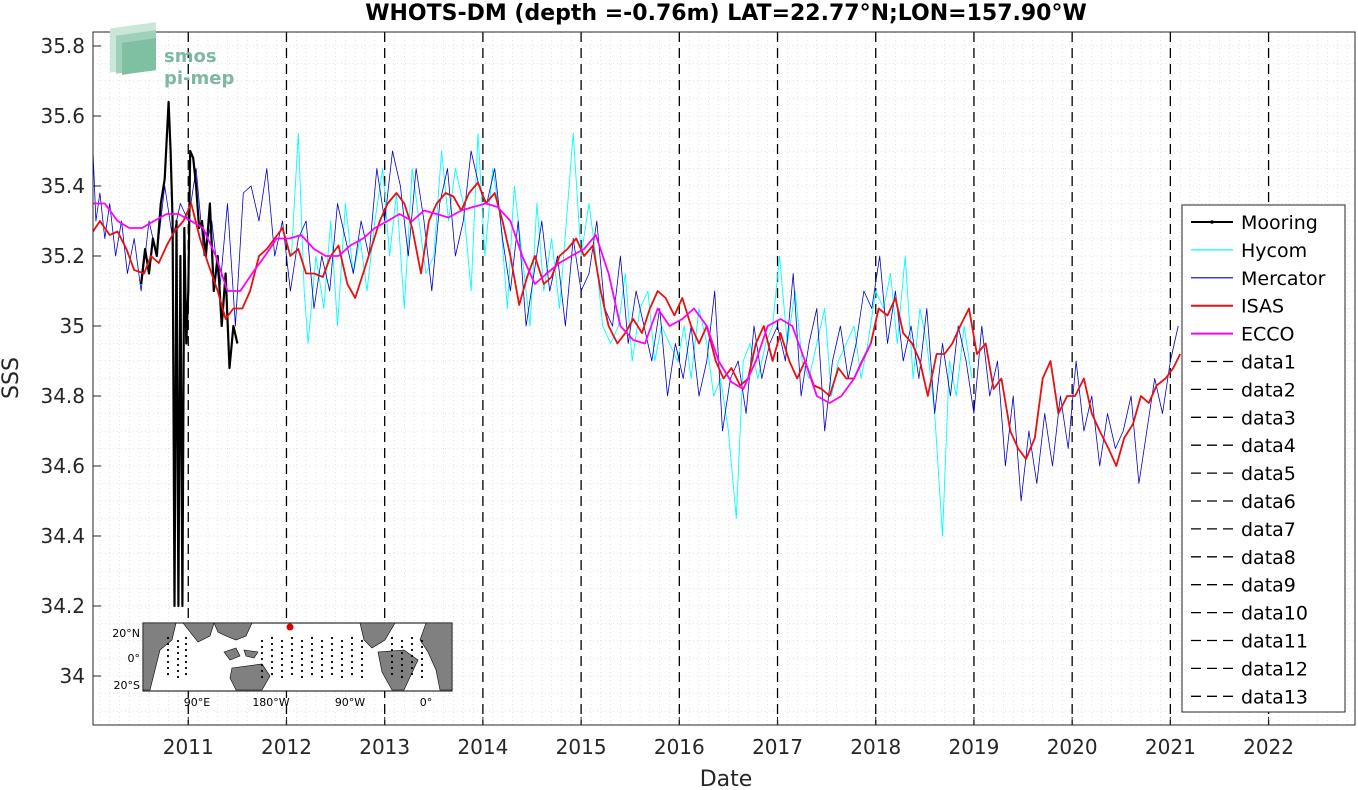  I want to click on x-tick-label: 2018, so click(875, 747).